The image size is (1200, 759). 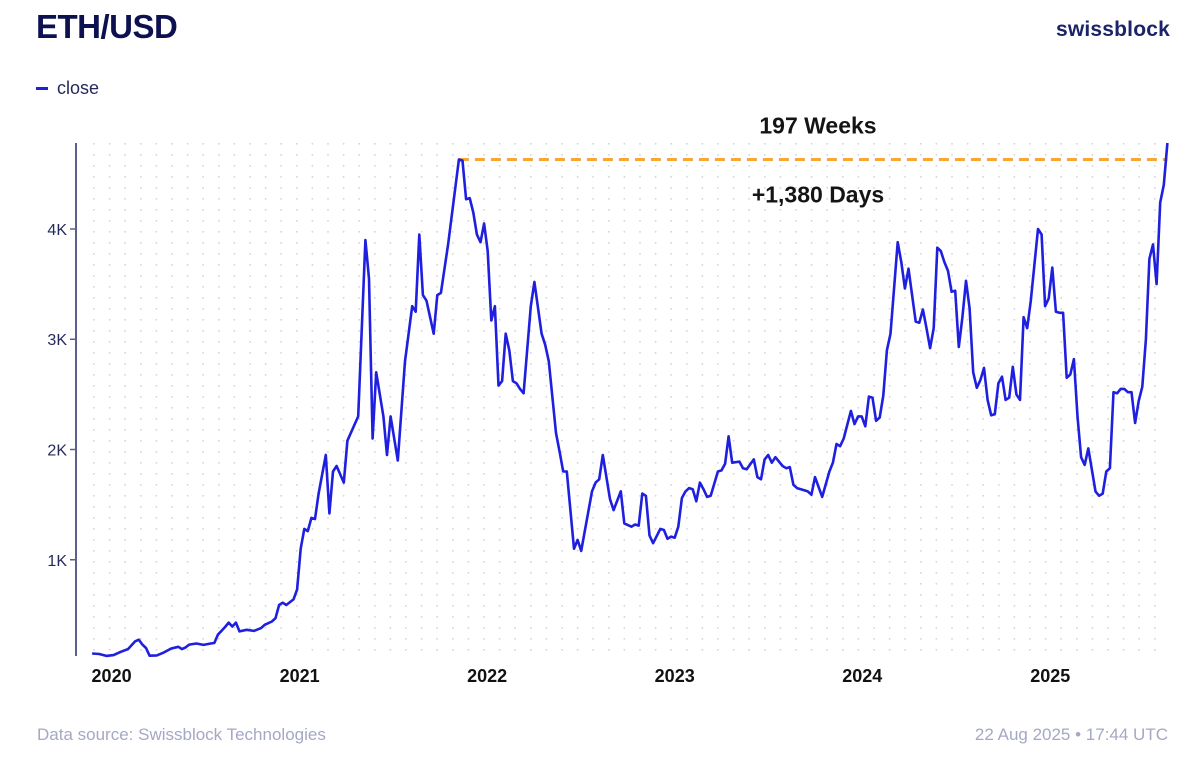 What do you see at coordinates (1112, 29) in the screenshot?
I see `brand-logo: swissblock` at bounding box center [1112, 29].